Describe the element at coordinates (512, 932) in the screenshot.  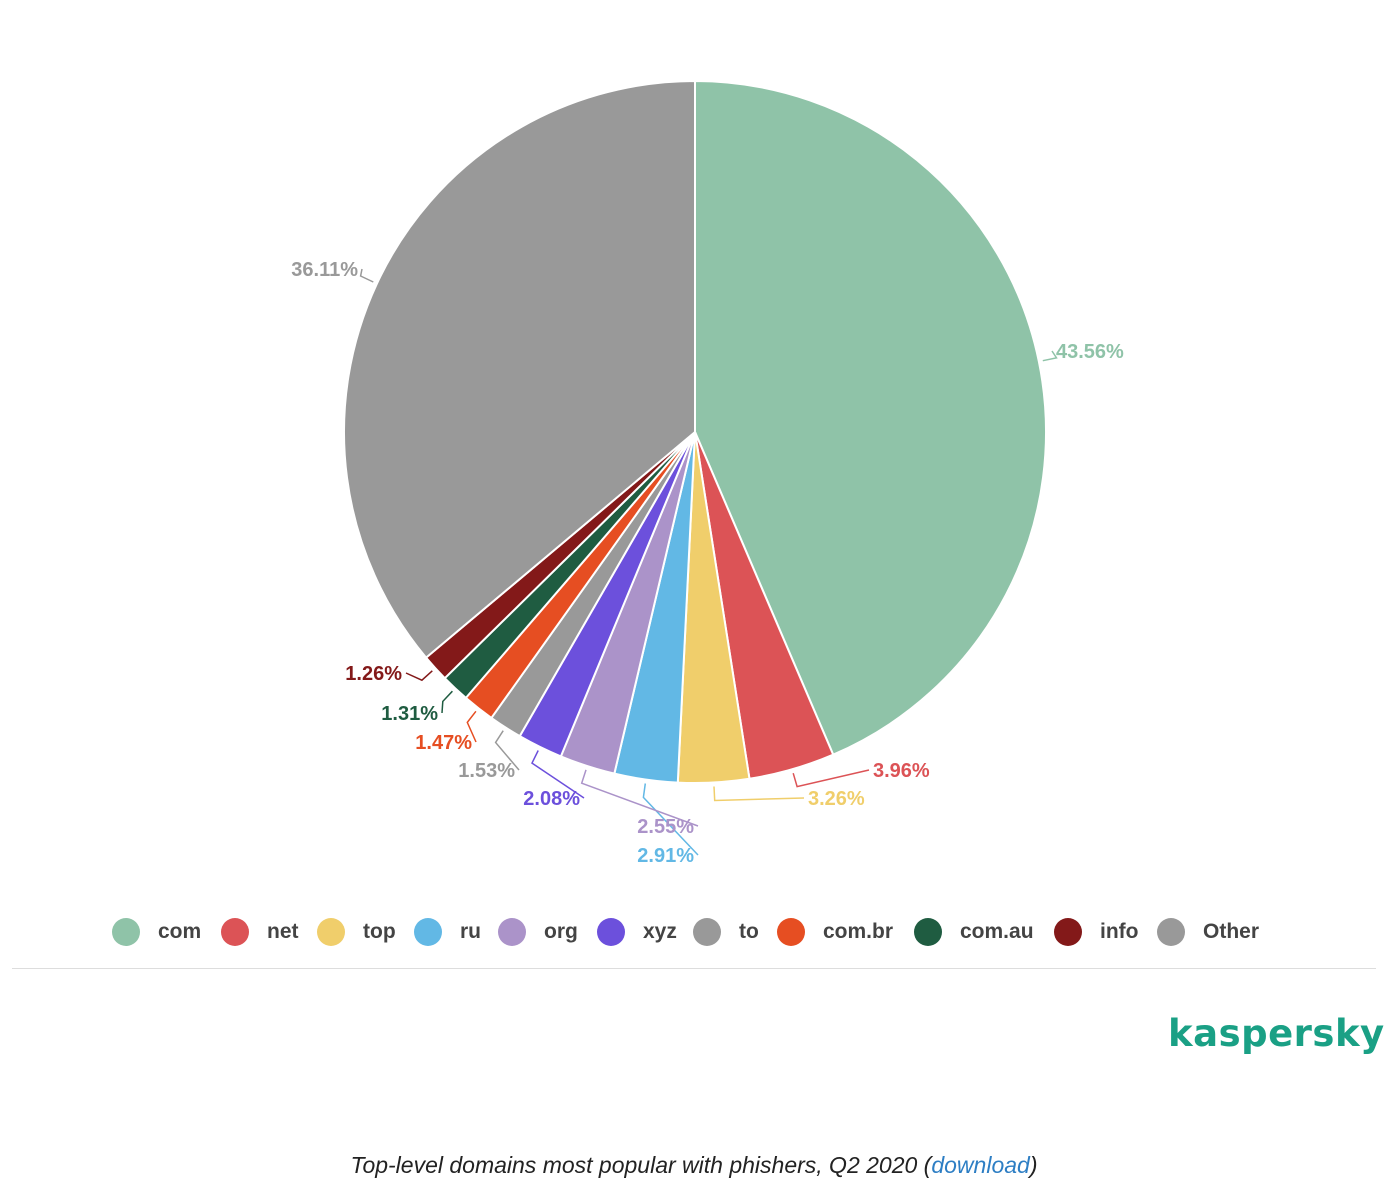
I see `legend-swatch-org` at that location.